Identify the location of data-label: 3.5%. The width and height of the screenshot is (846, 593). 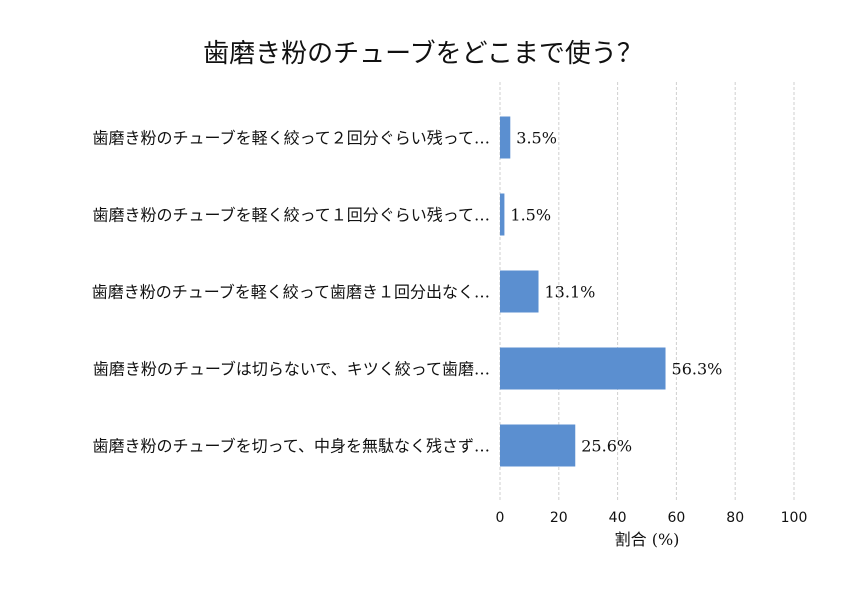
(536, 138).